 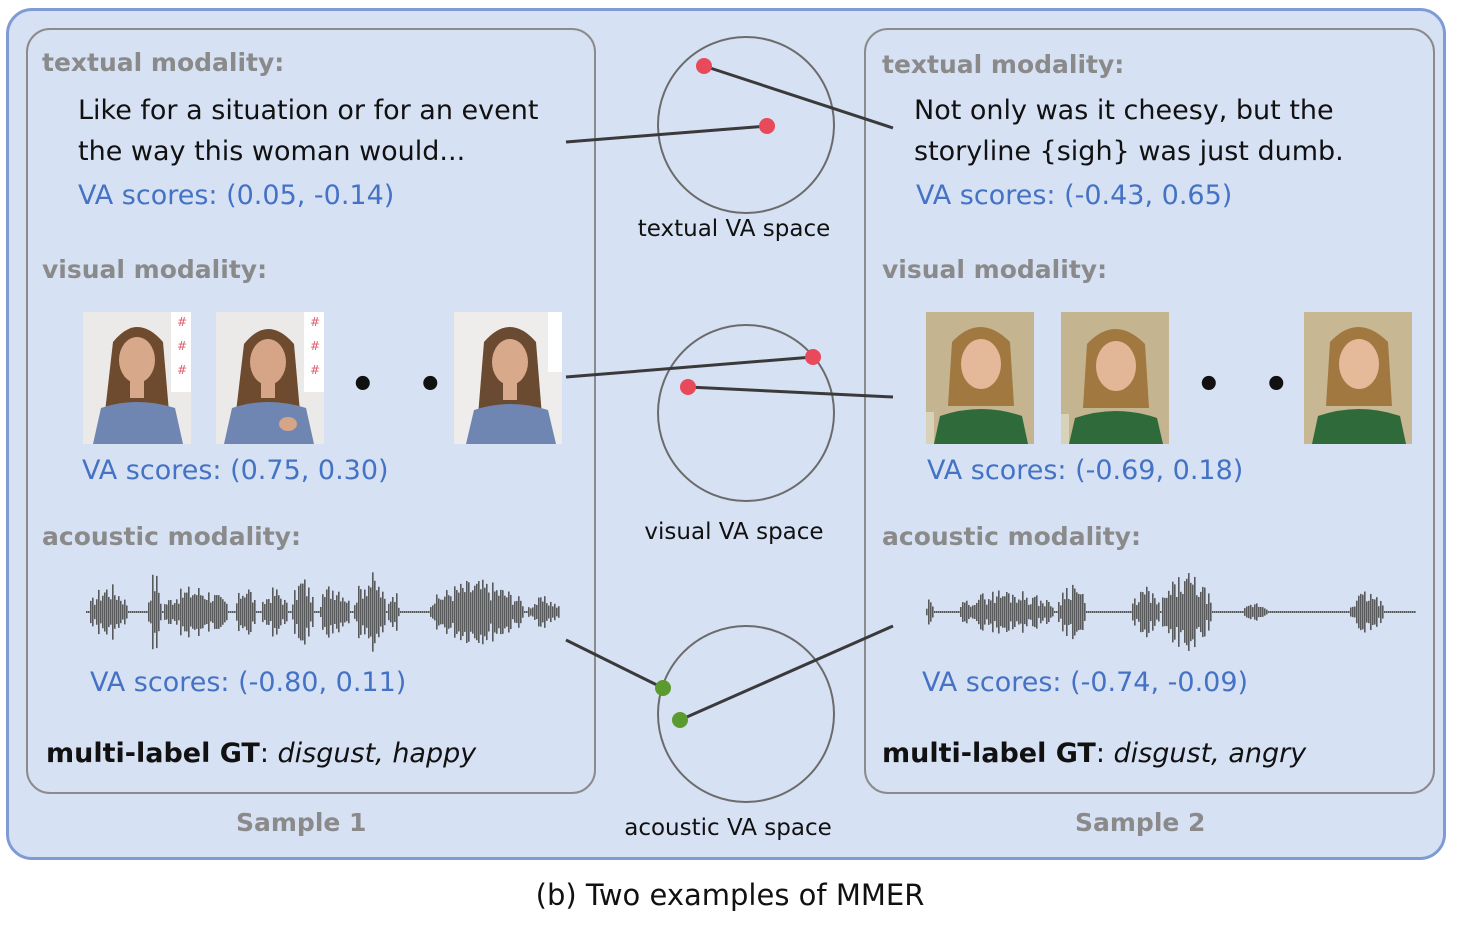 I want to click on sample-1-ground-truth: multi-label GT: disgust, happy, so click(x=261, y=753).